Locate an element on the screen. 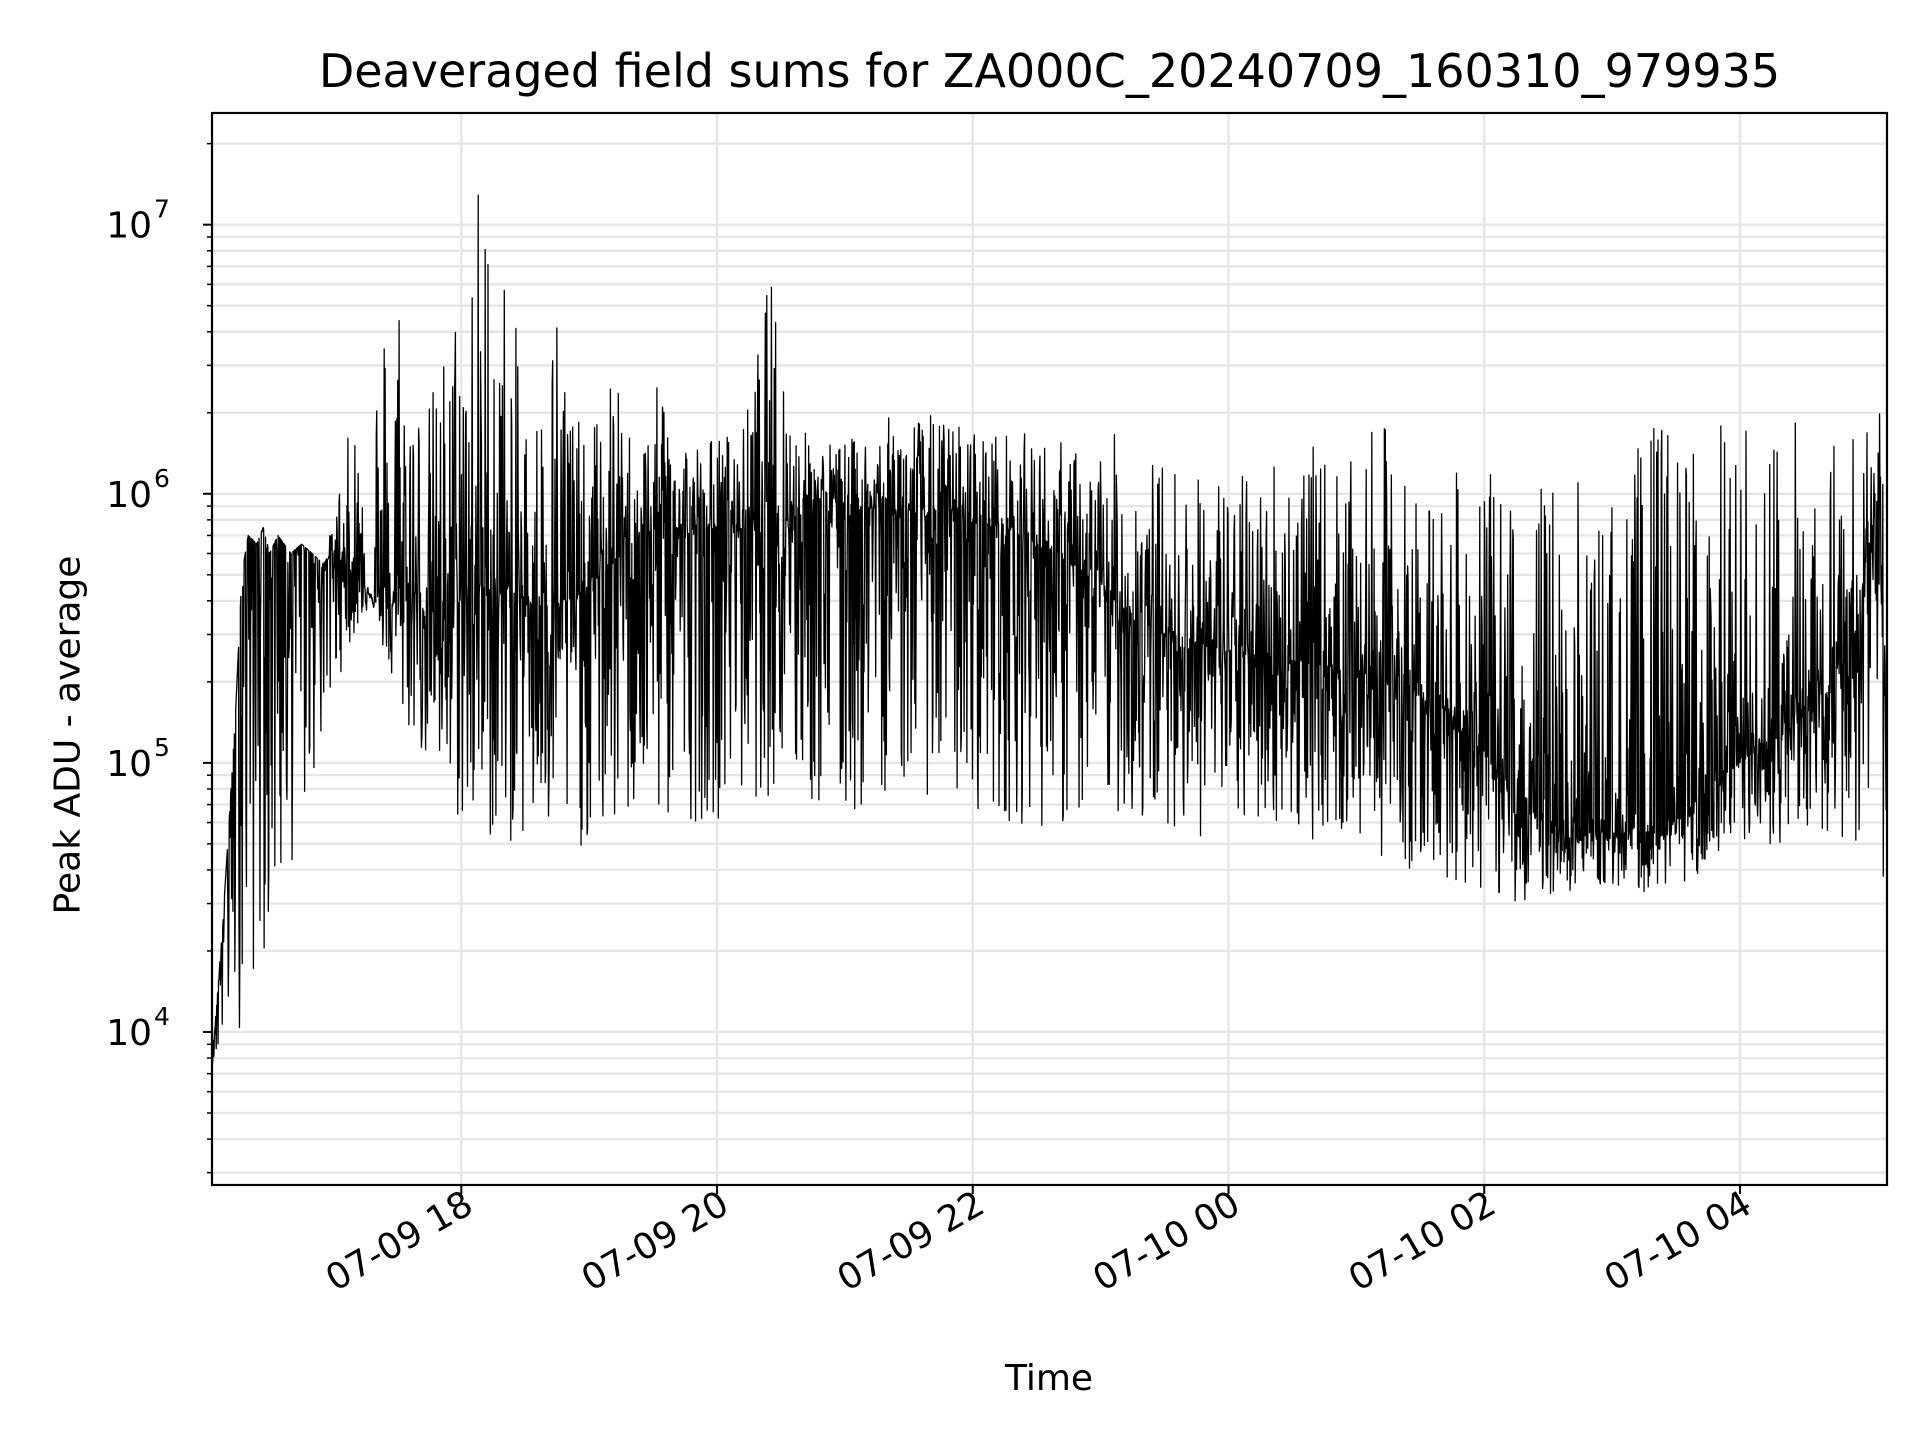 The image size is (1920, 1440). x-tick-label: 07-10 02 is located at coordinates (1422, 1241).